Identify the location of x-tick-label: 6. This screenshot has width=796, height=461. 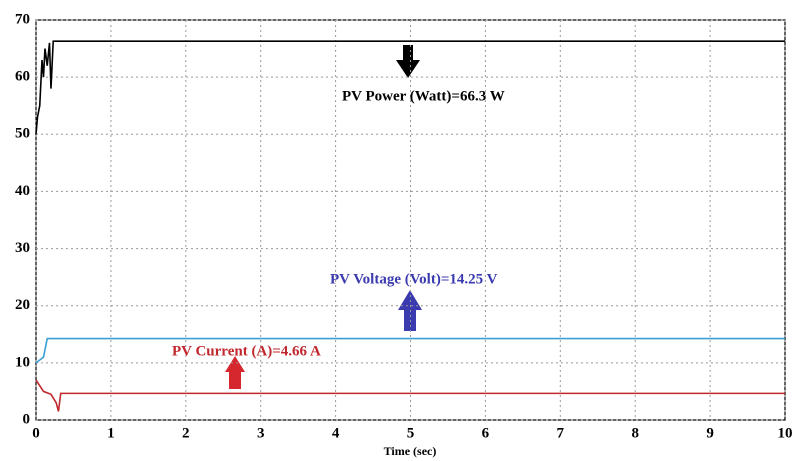
(486, 433).